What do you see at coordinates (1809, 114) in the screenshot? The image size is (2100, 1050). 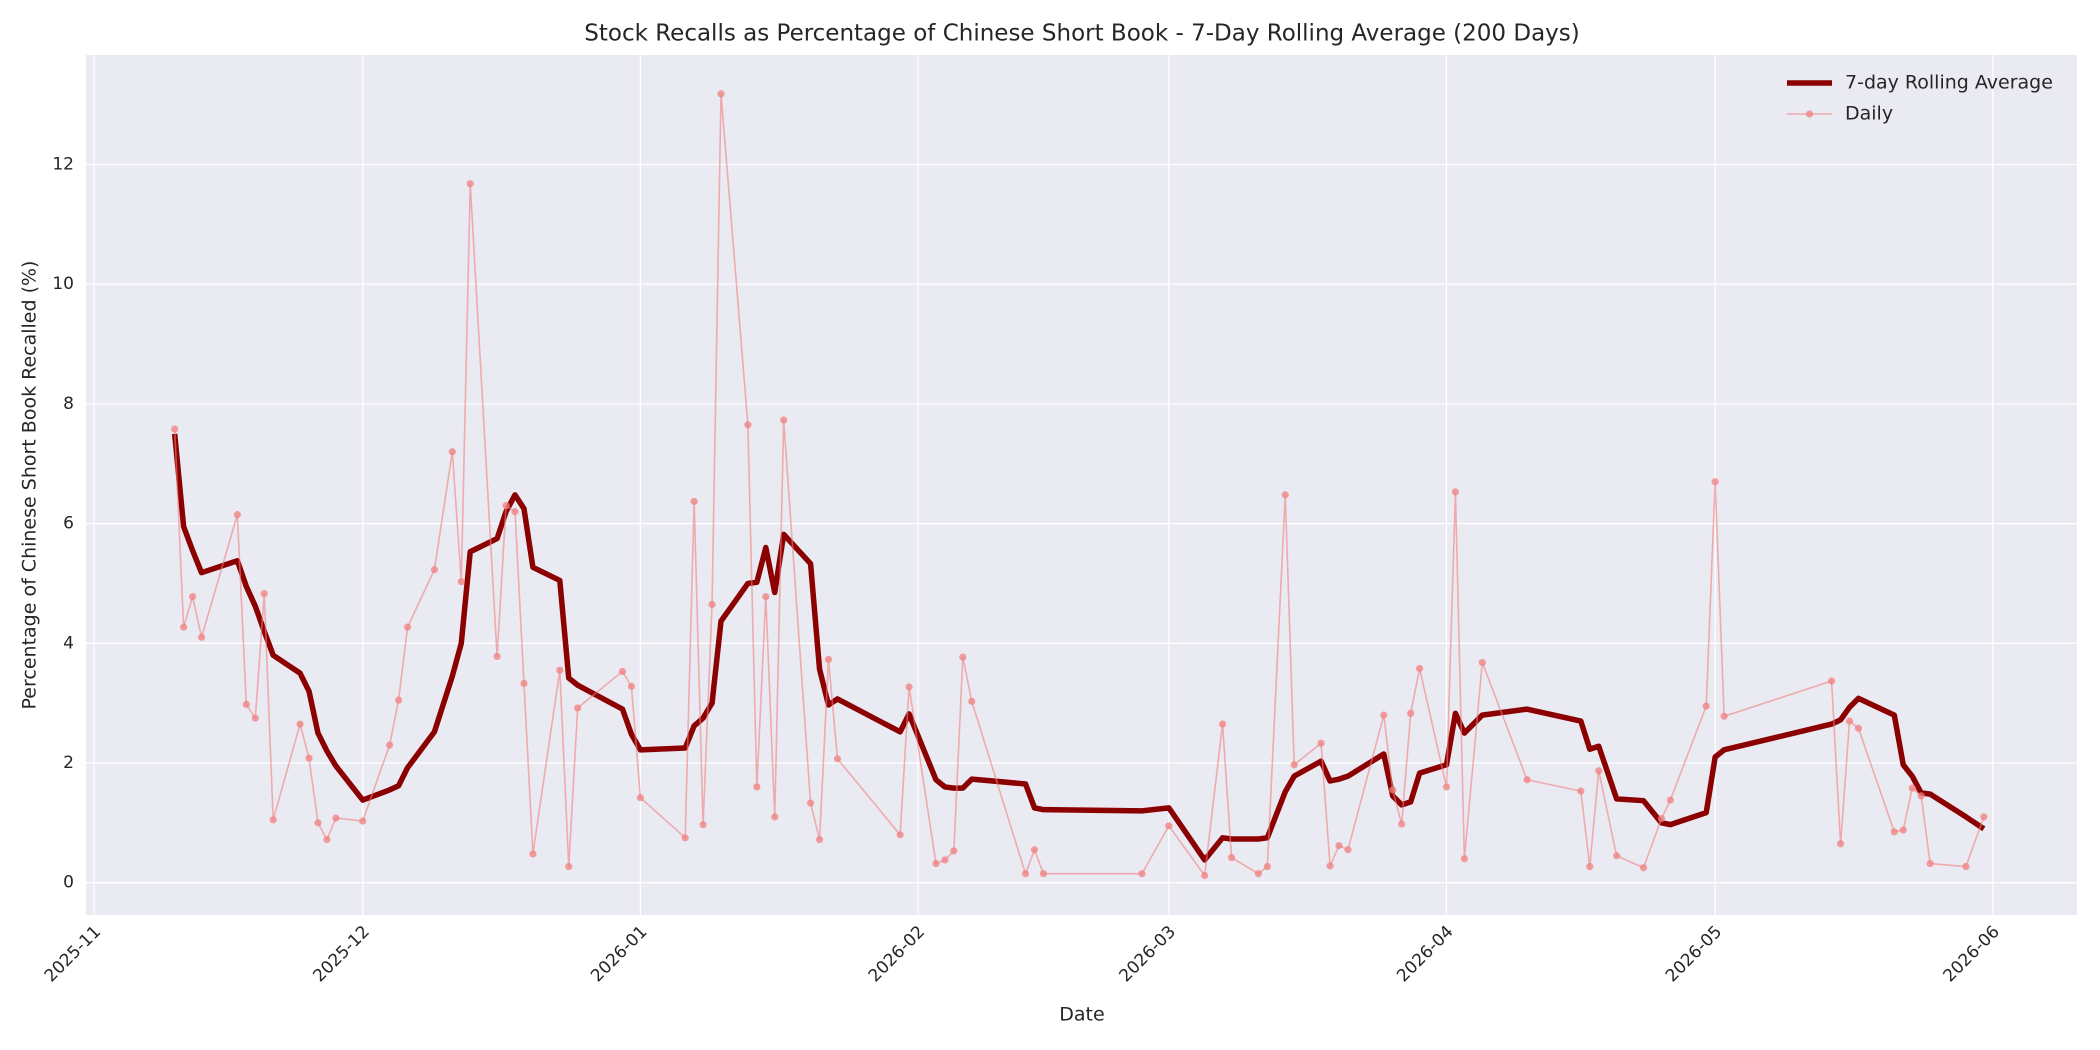 I see `legend-marker` at bounding box center [1809, 114].